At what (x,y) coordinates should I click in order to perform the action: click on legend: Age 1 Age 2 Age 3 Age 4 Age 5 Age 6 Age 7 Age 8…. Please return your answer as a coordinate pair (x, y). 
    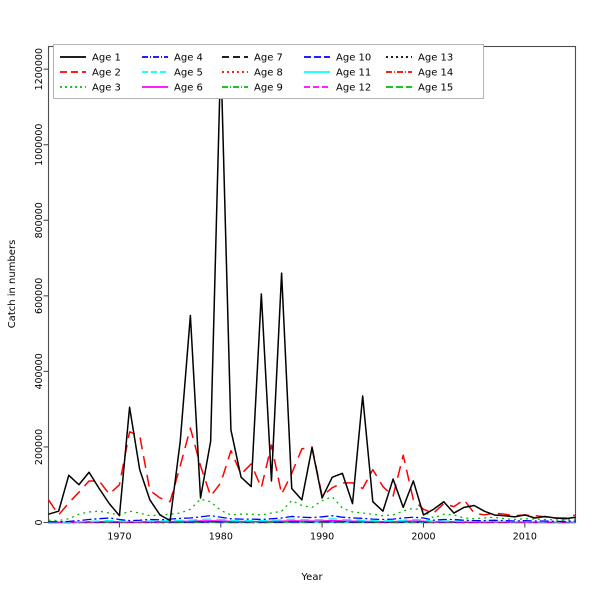
    Looking at the image, I should click on (268, 71).